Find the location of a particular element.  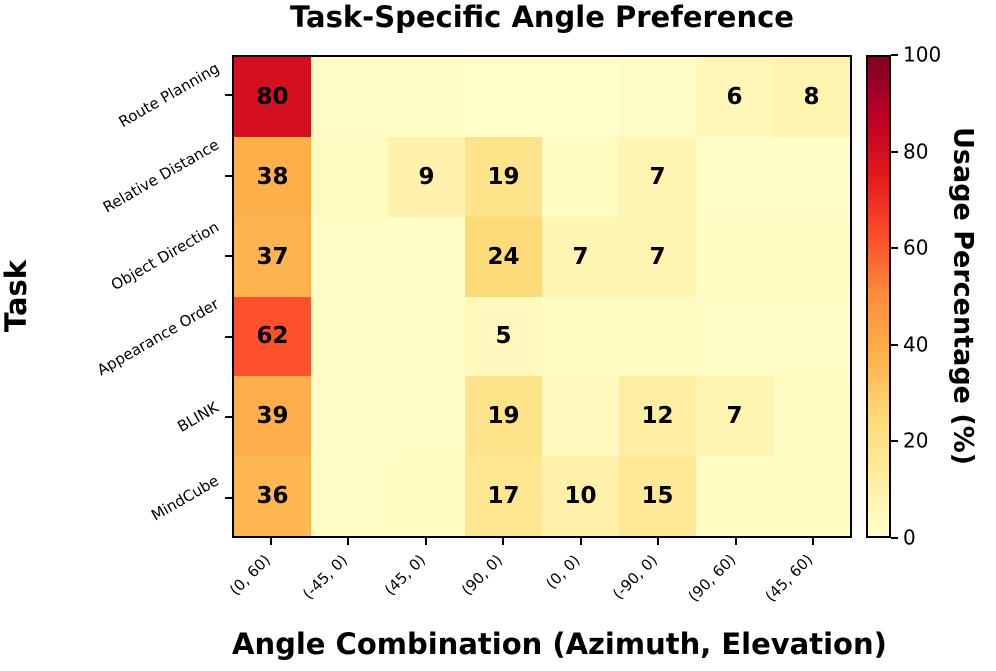

heatmap-cell: 36 is located at coordinates (272, 496).